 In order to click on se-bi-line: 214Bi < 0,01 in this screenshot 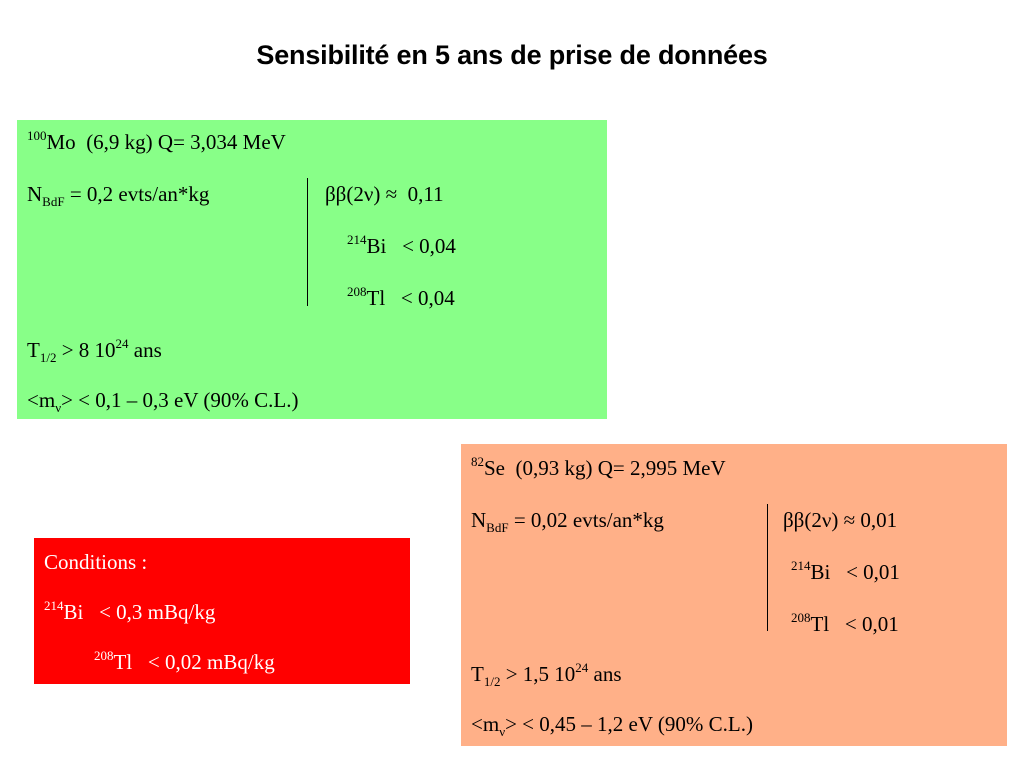, I will do `click(845, 571)`.